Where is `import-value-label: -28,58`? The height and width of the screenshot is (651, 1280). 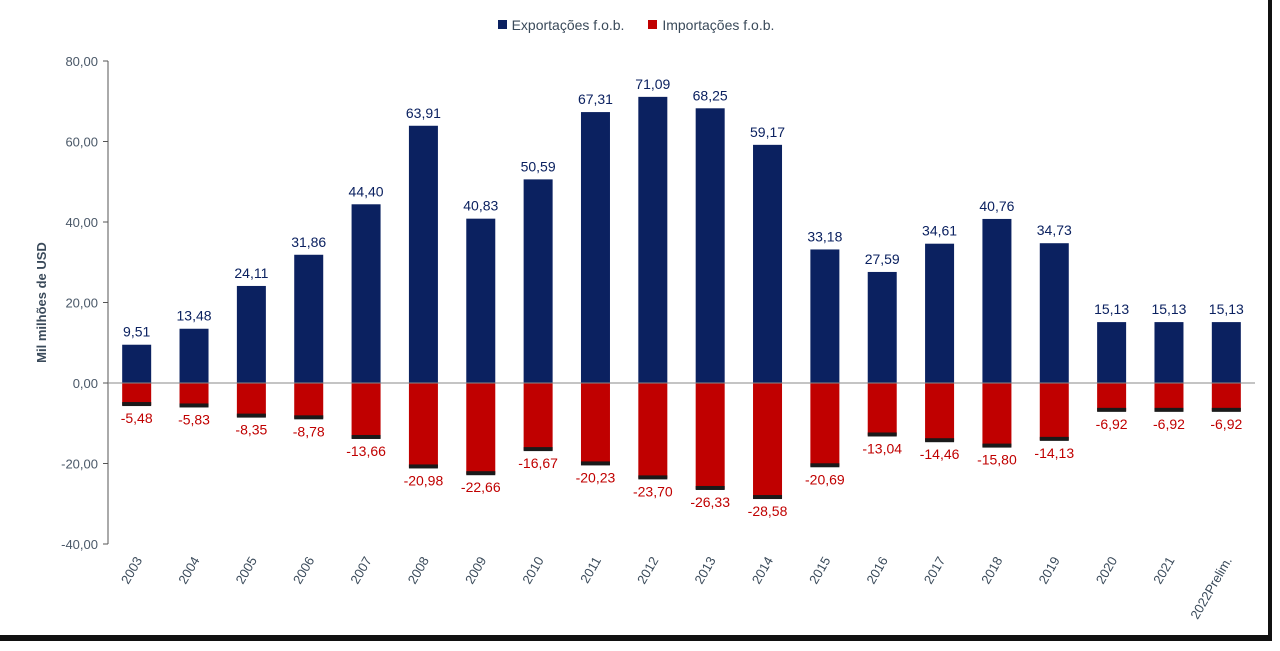
import-value-label: -28,58 is located at coordinates (768, 511).